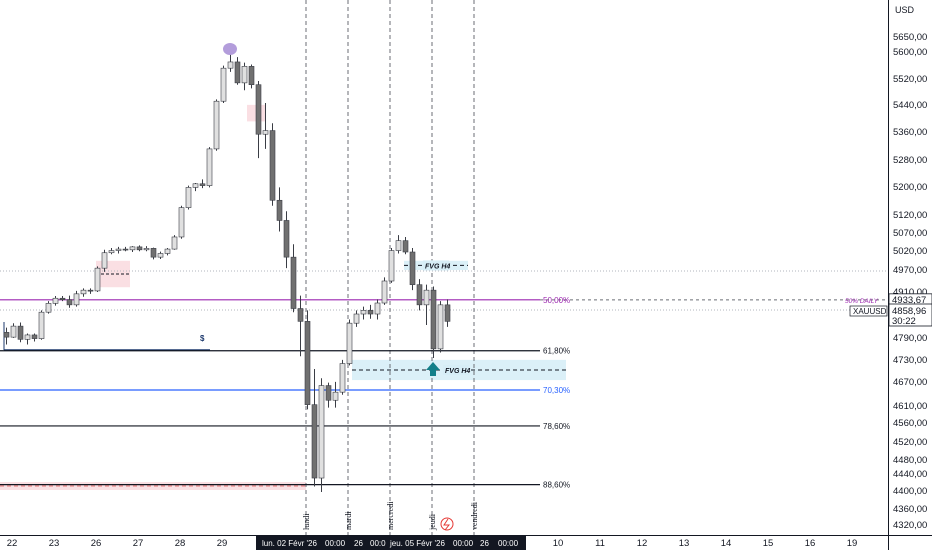  Describe the element at coordinates (910, 215) in the screenshot. I see `price-tick-label: 5120,00` at that location.